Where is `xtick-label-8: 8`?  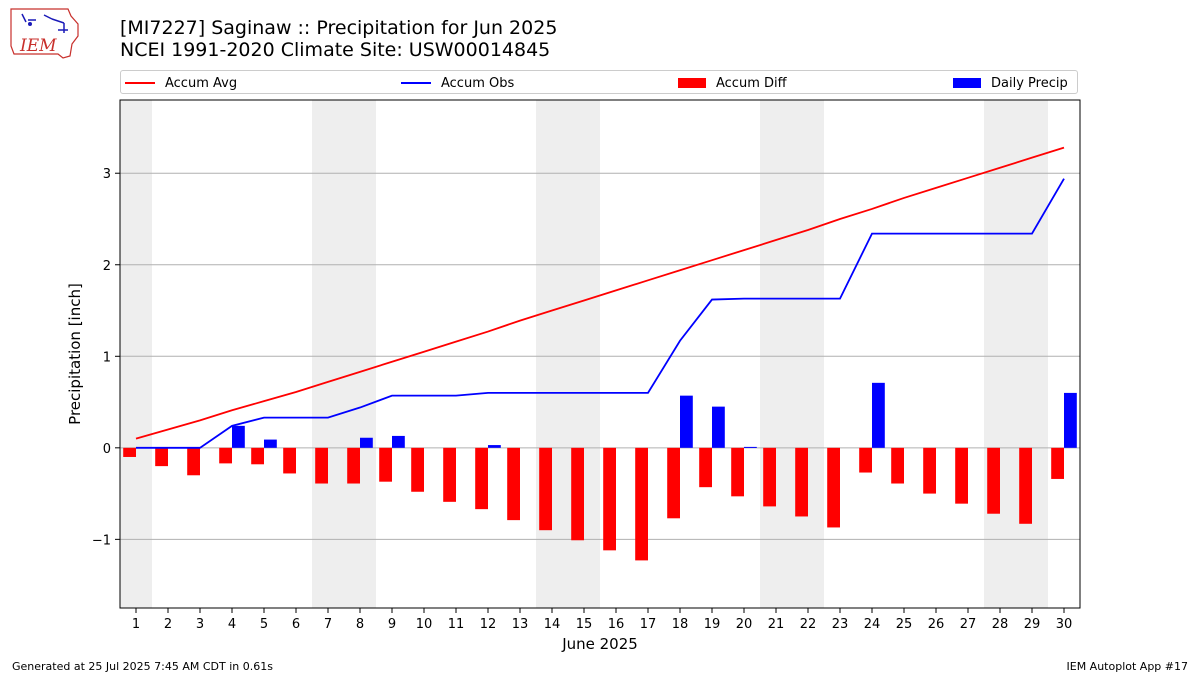
xtick-label-8: 8 is located at coordinates (360, 624).